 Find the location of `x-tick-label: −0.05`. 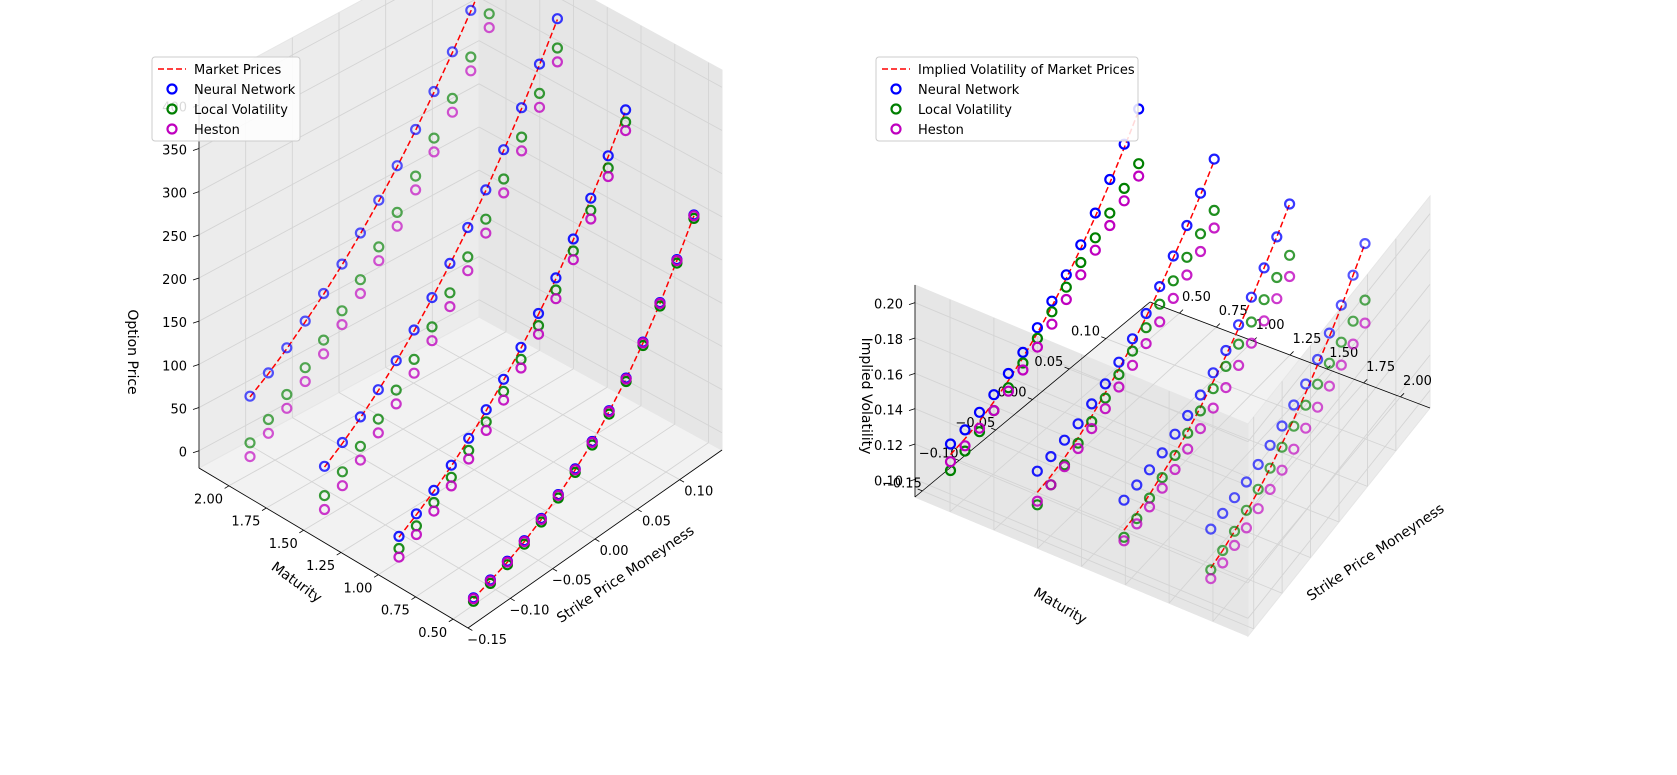

x-tick-label: −0.05 is located at coordinates (975, 423).